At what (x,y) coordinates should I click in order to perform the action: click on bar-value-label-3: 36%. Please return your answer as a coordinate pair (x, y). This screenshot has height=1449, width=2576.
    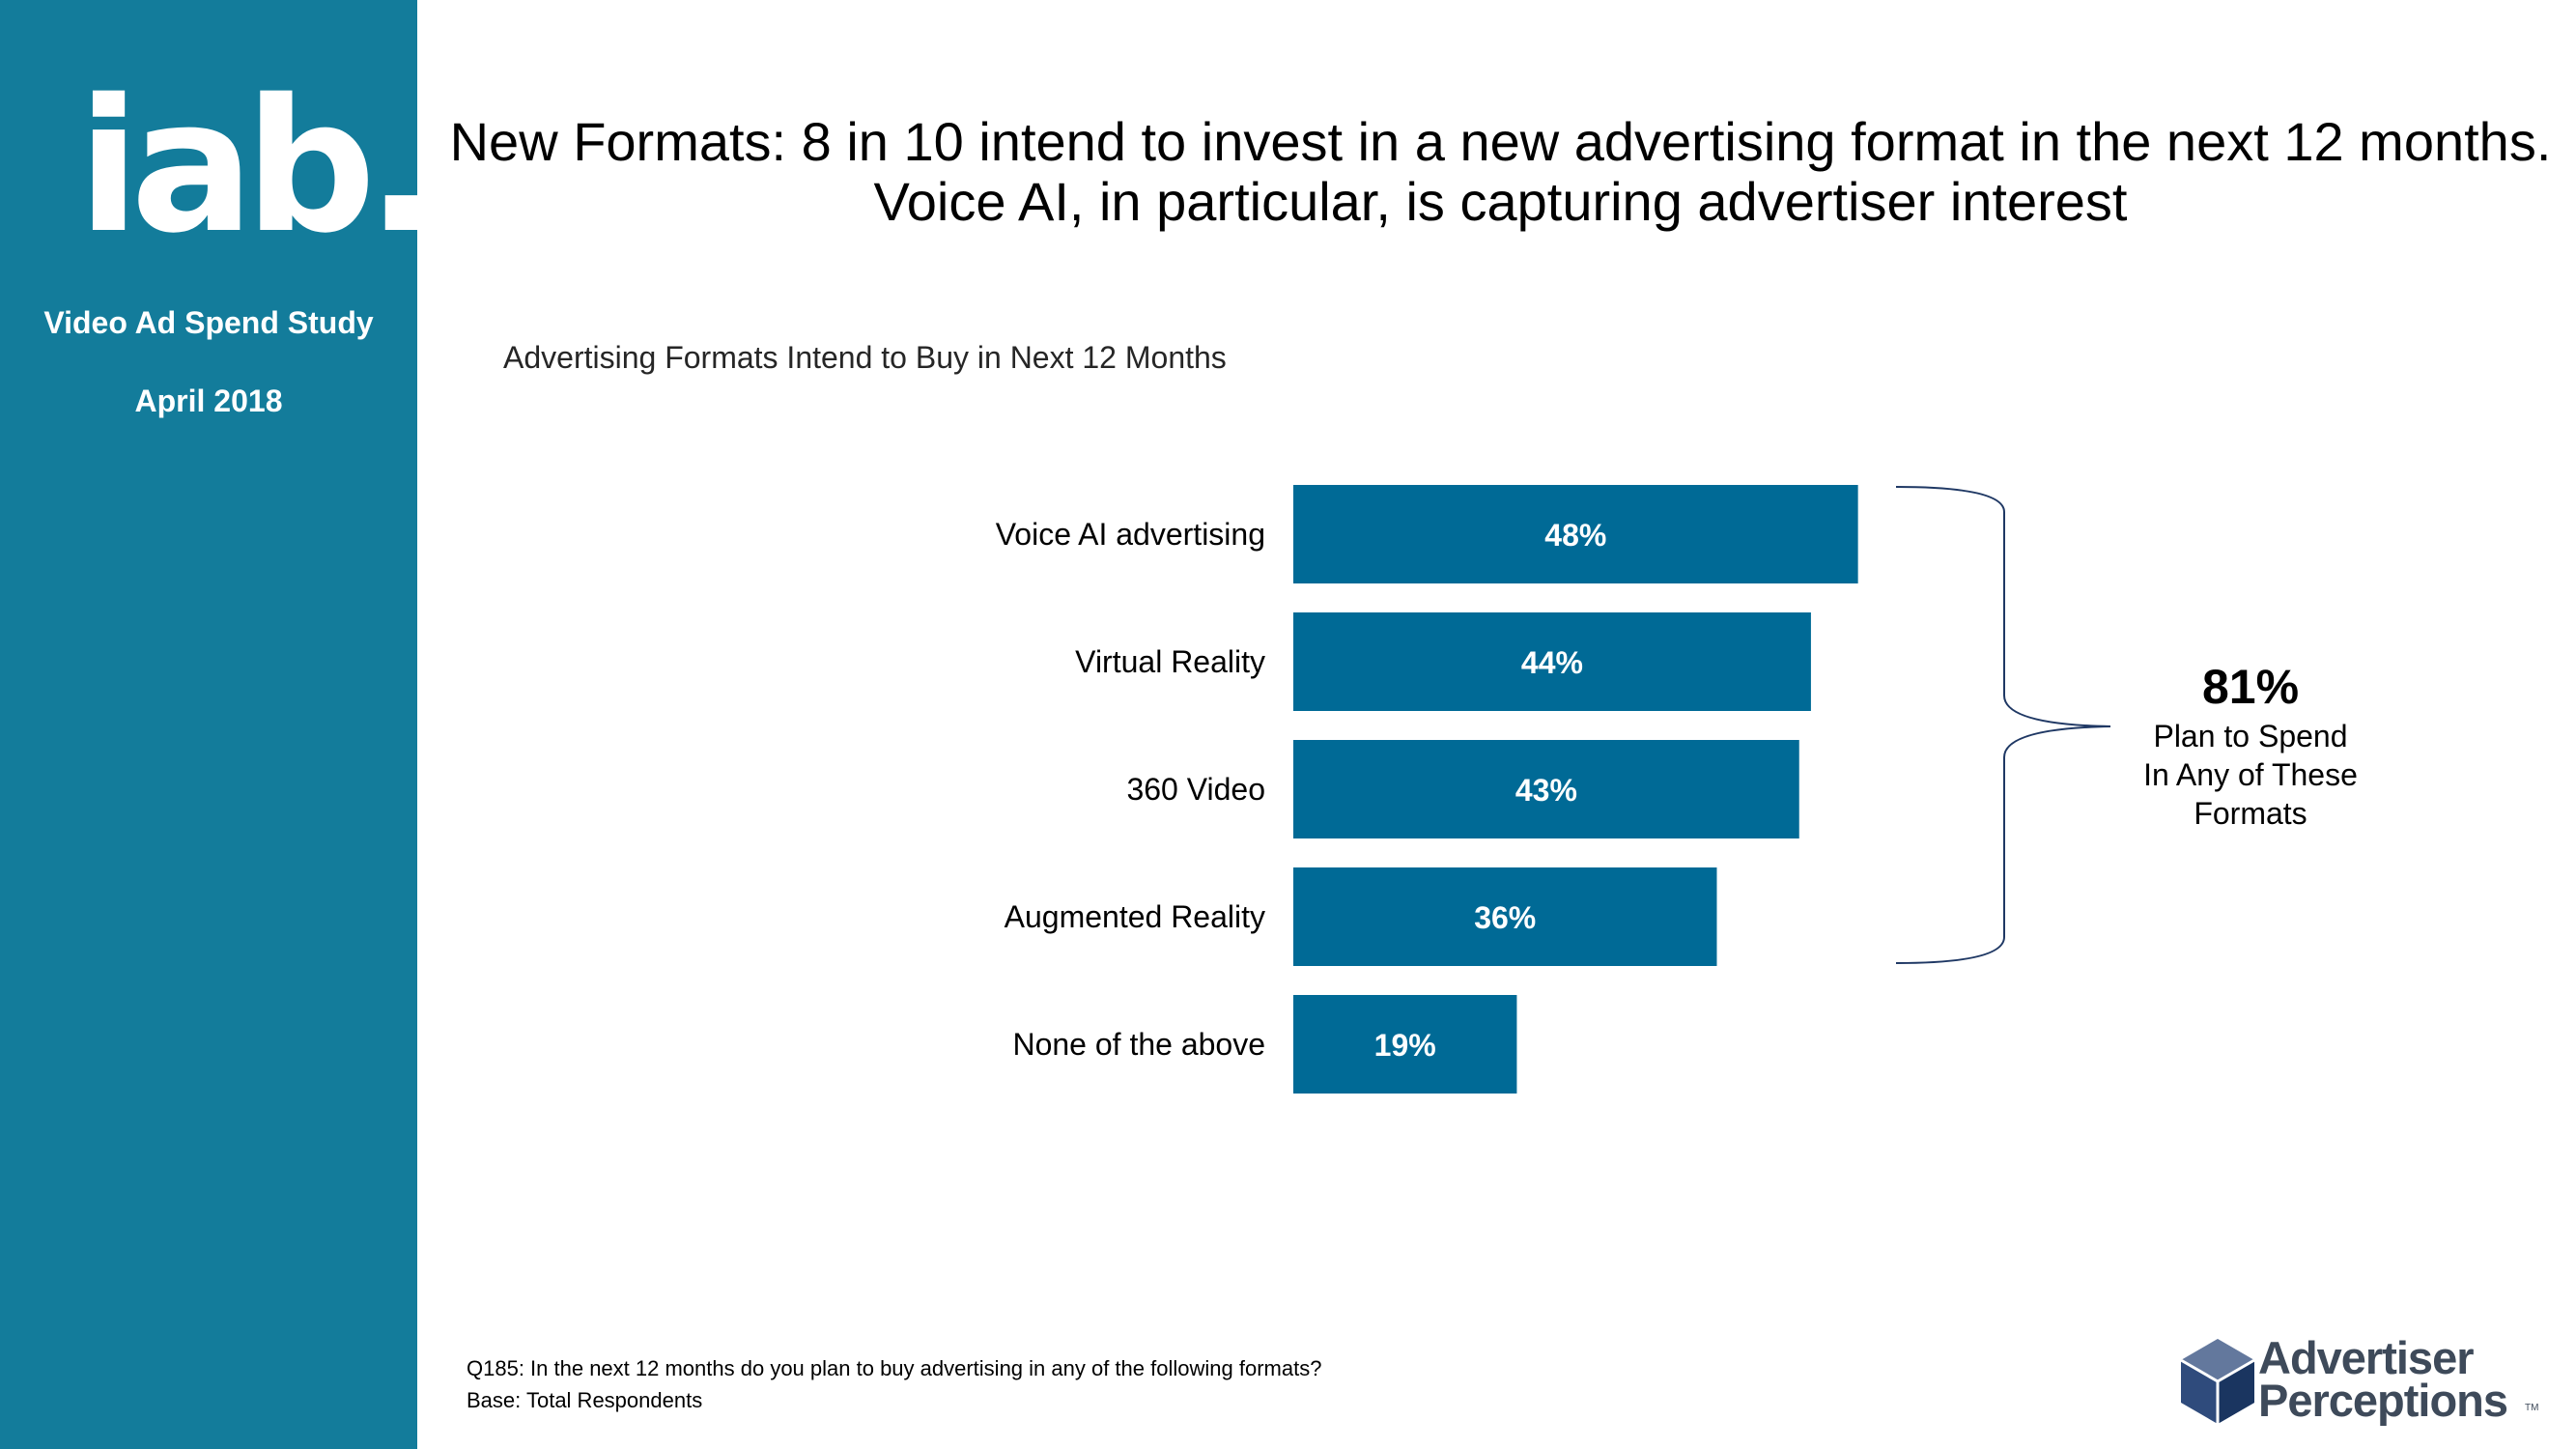
    Looking at the image, I should click on (1505, 917).